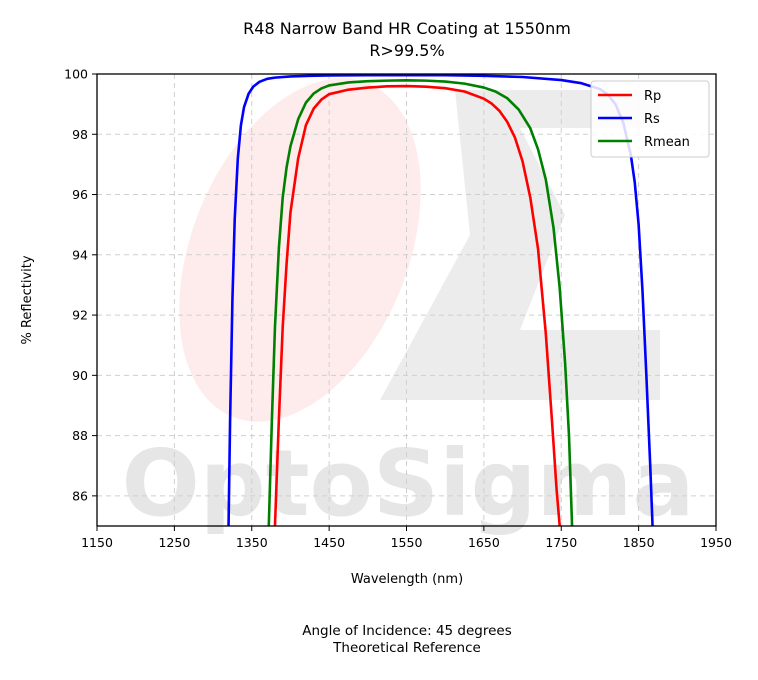  What do you see at coordinates (97, 542) in the screenshot?
I see `x-tick-label: 1150` at bounding box center [97, 542].